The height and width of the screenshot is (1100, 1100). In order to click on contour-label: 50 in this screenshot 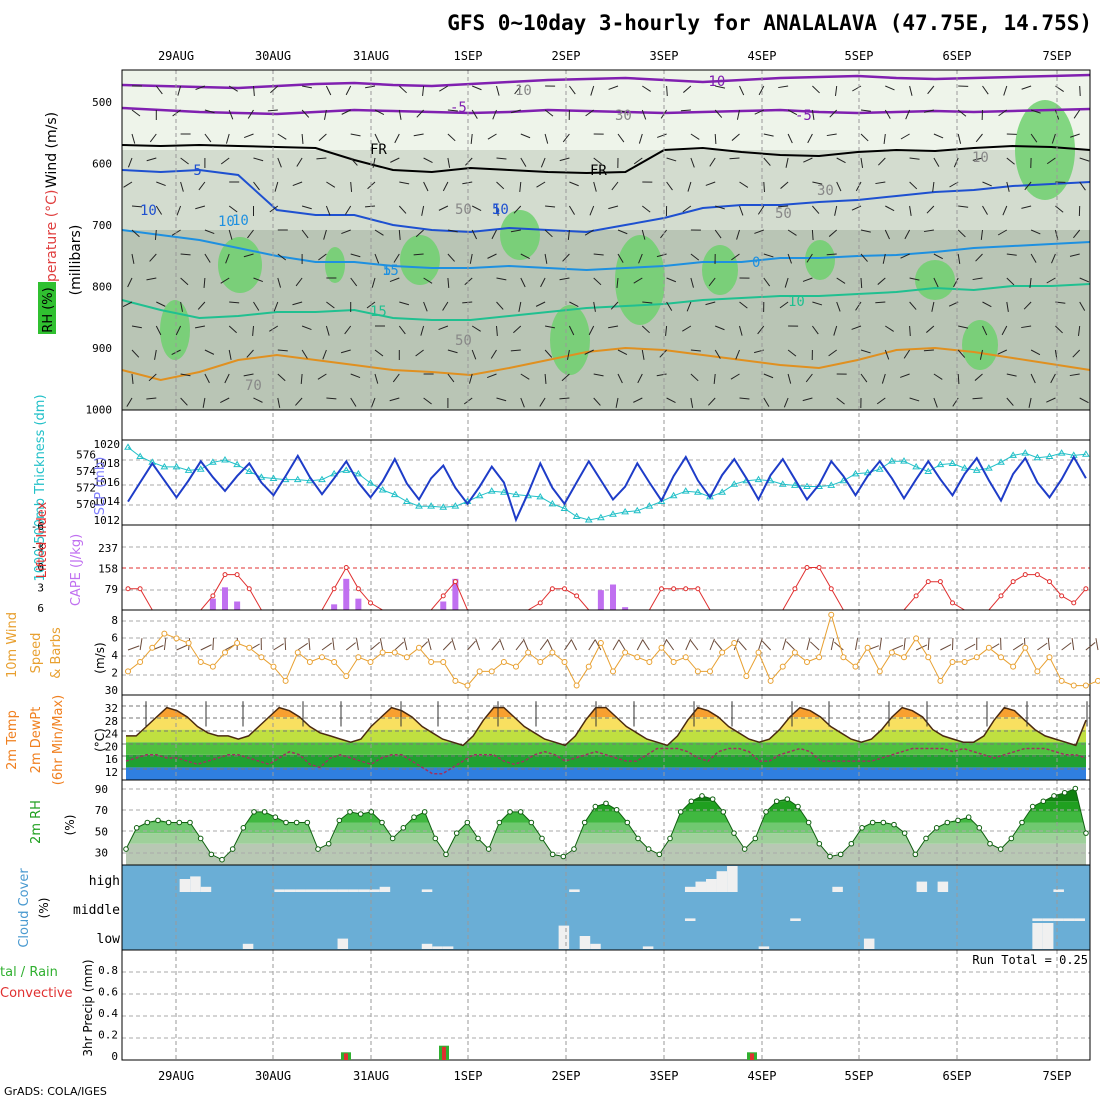, I will do `click(463, 210)`.